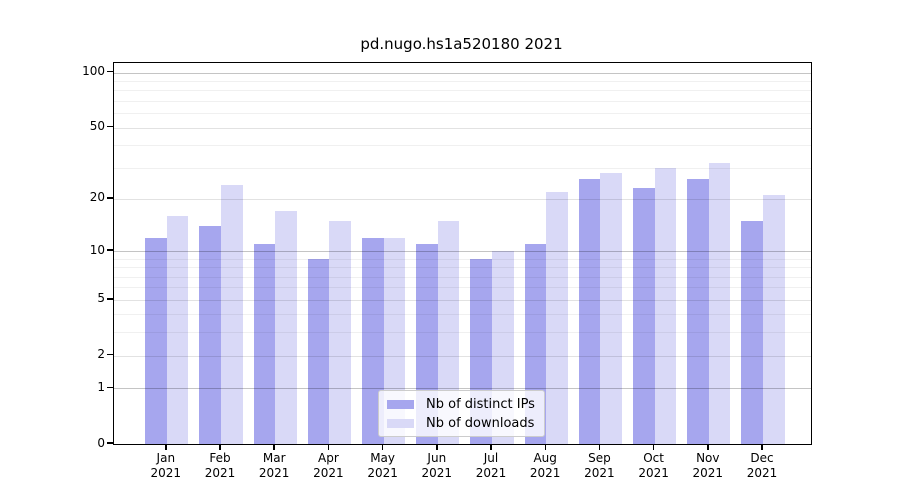 The height and width of the screenshot is (500, 900). Describe the element at coordinates (461, 44) in the screenshot. I see `chart-title: pd.nugo.hs1a520180 2021` at that location.